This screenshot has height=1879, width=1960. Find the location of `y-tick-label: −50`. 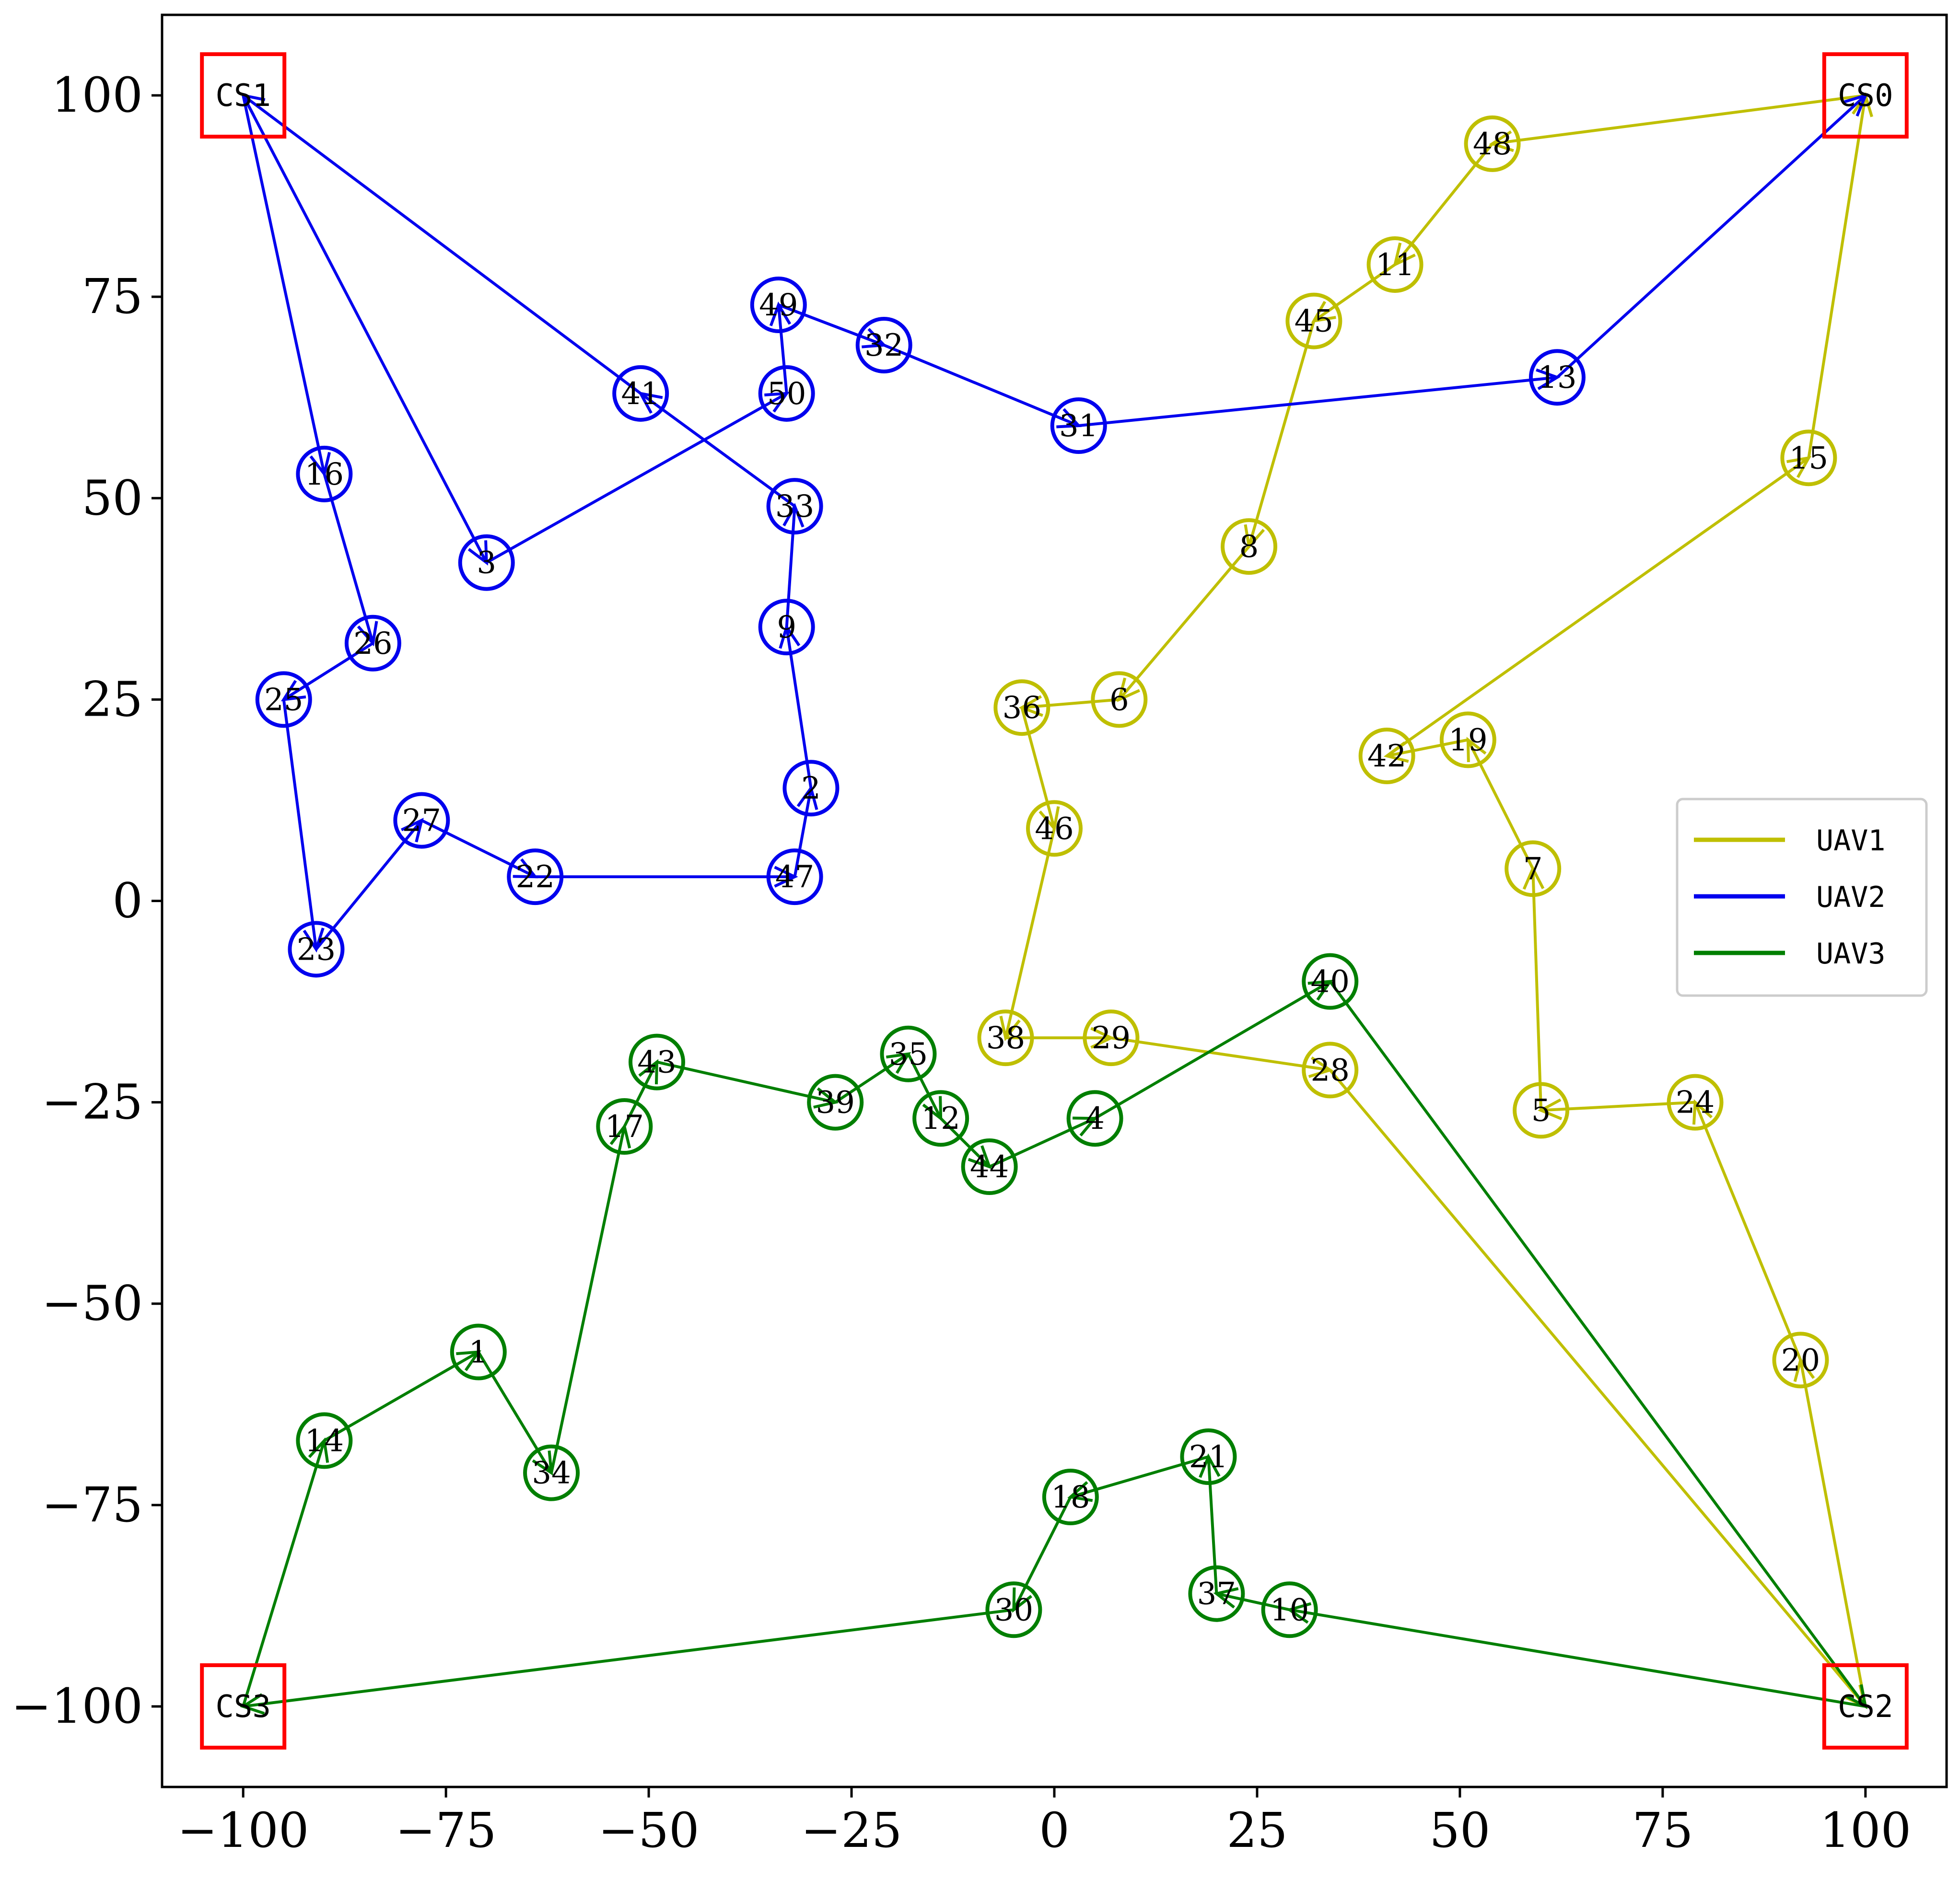

y-tick-label: −50 is located at coordinates (92, 1304).